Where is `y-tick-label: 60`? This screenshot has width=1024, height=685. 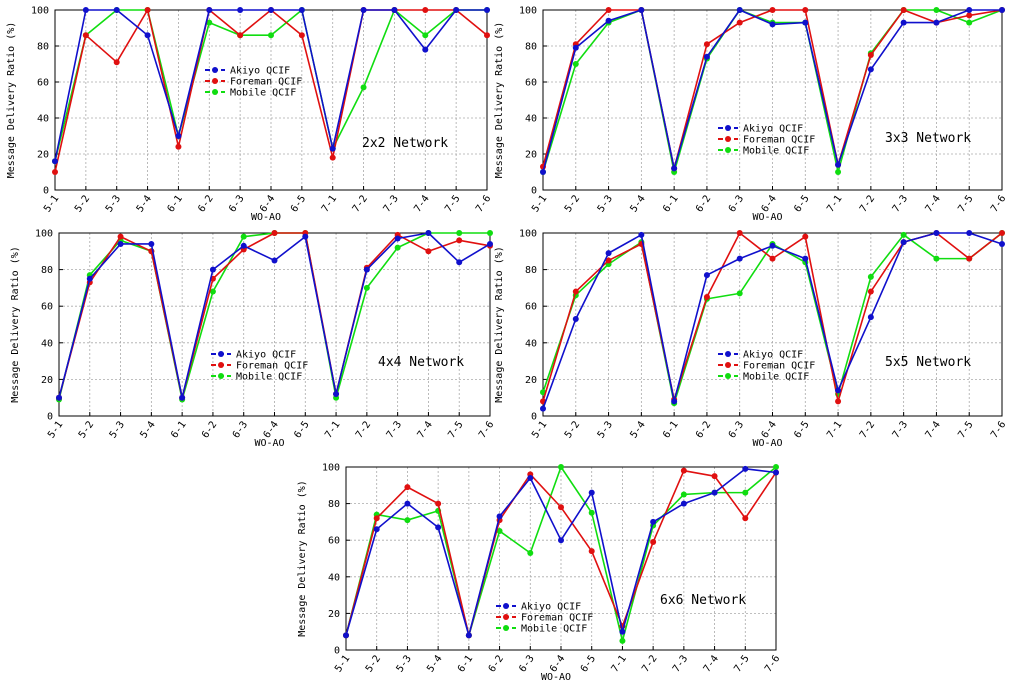
y-tick-label: 60 is located at coordinates (531, 83).